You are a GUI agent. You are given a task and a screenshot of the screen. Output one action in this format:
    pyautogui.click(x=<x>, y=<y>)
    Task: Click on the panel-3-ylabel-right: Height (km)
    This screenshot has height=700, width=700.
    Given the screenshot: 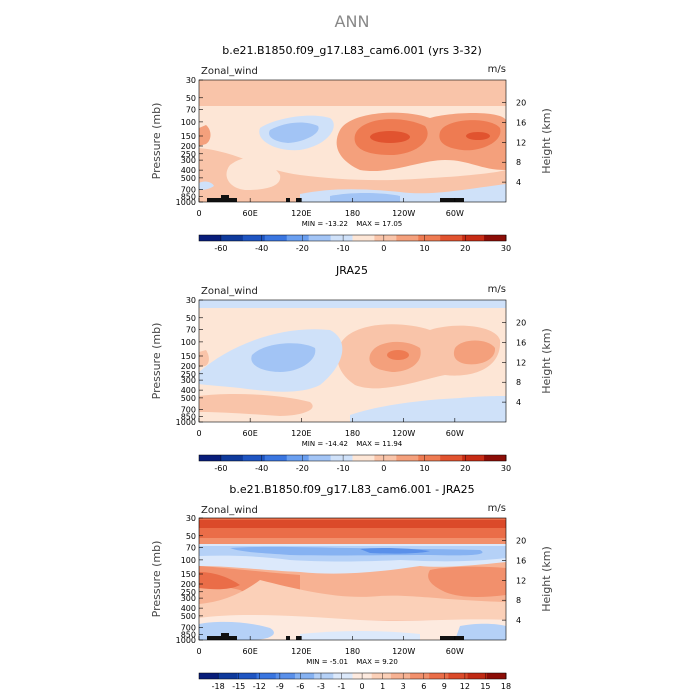 What is the action you would take?
    pyautogui.click(x=546, y=579)
    